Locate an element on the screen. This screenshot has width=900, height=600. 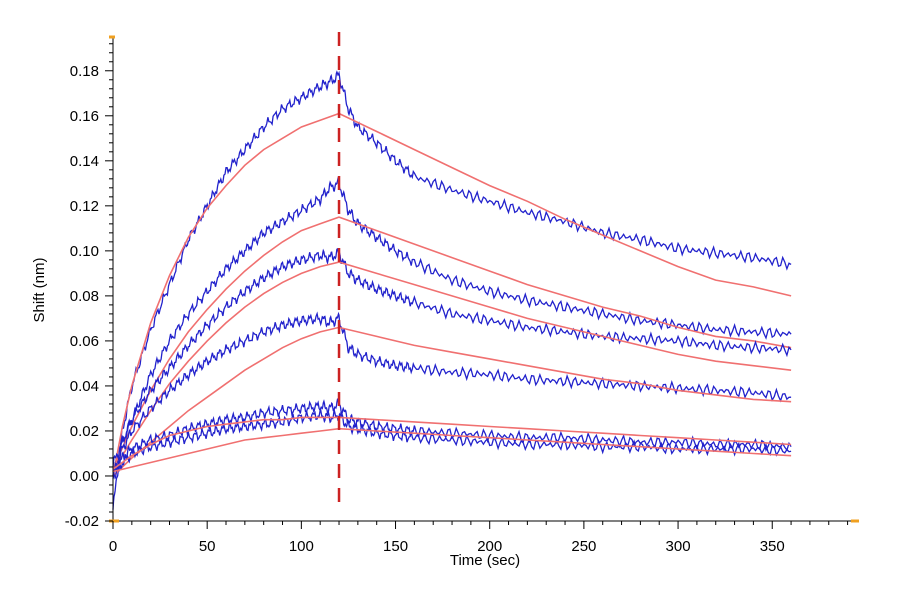
x-tick-label: 250 is located at coordinates (583, 546).